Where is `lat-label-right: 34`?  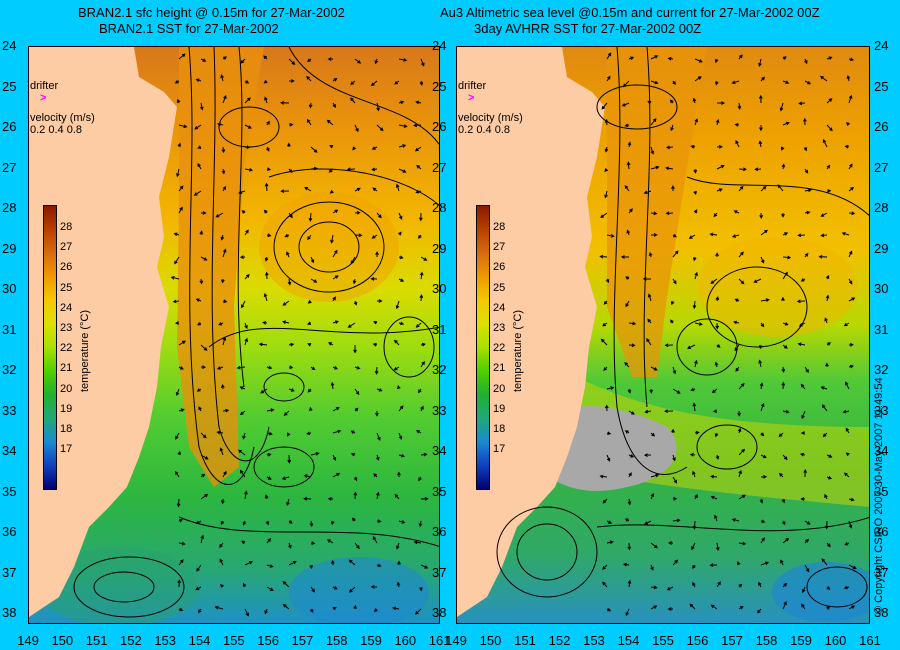 lat-label-right: 34 is located at coordinates (881, 450).